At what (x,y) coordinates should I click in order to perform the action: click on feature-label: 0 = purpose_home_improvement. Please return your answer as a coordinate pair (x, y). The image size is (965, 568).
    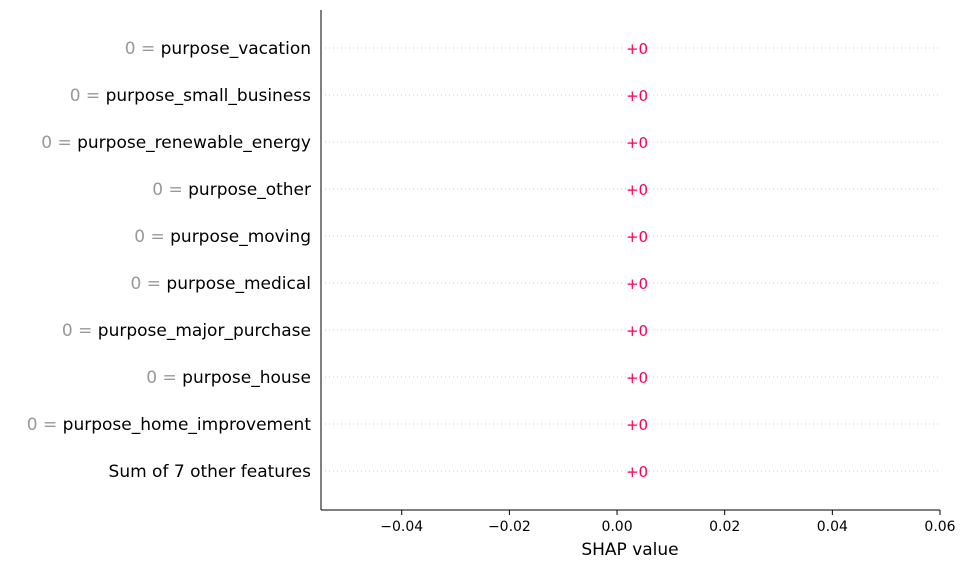
    Looking at the image, I should click on (169, 425).